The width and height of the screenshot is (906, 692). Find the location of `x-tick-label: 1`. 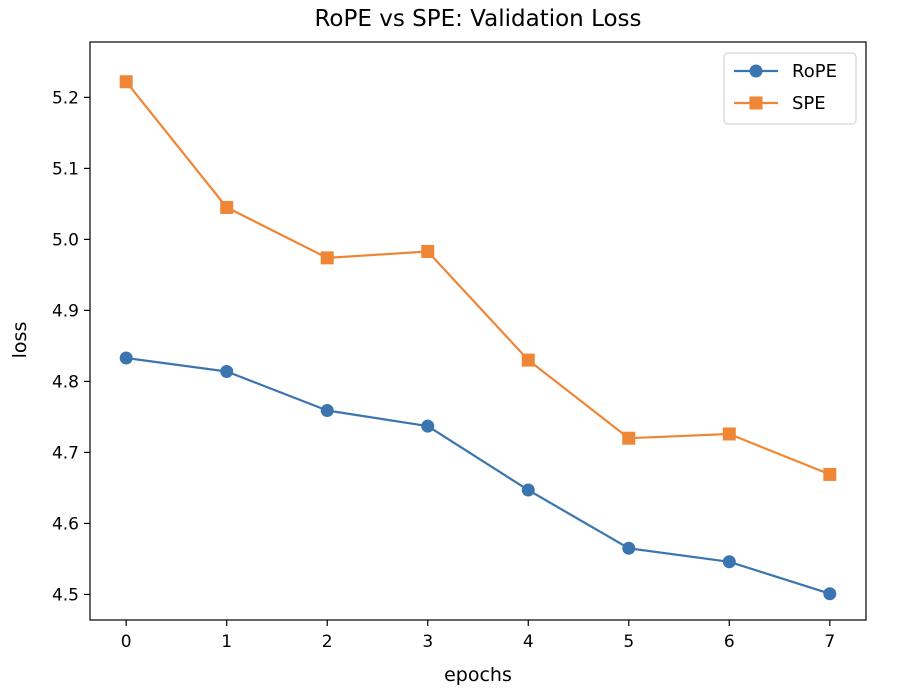

x-tick-label: 1 is located at coordinates (226, 642).